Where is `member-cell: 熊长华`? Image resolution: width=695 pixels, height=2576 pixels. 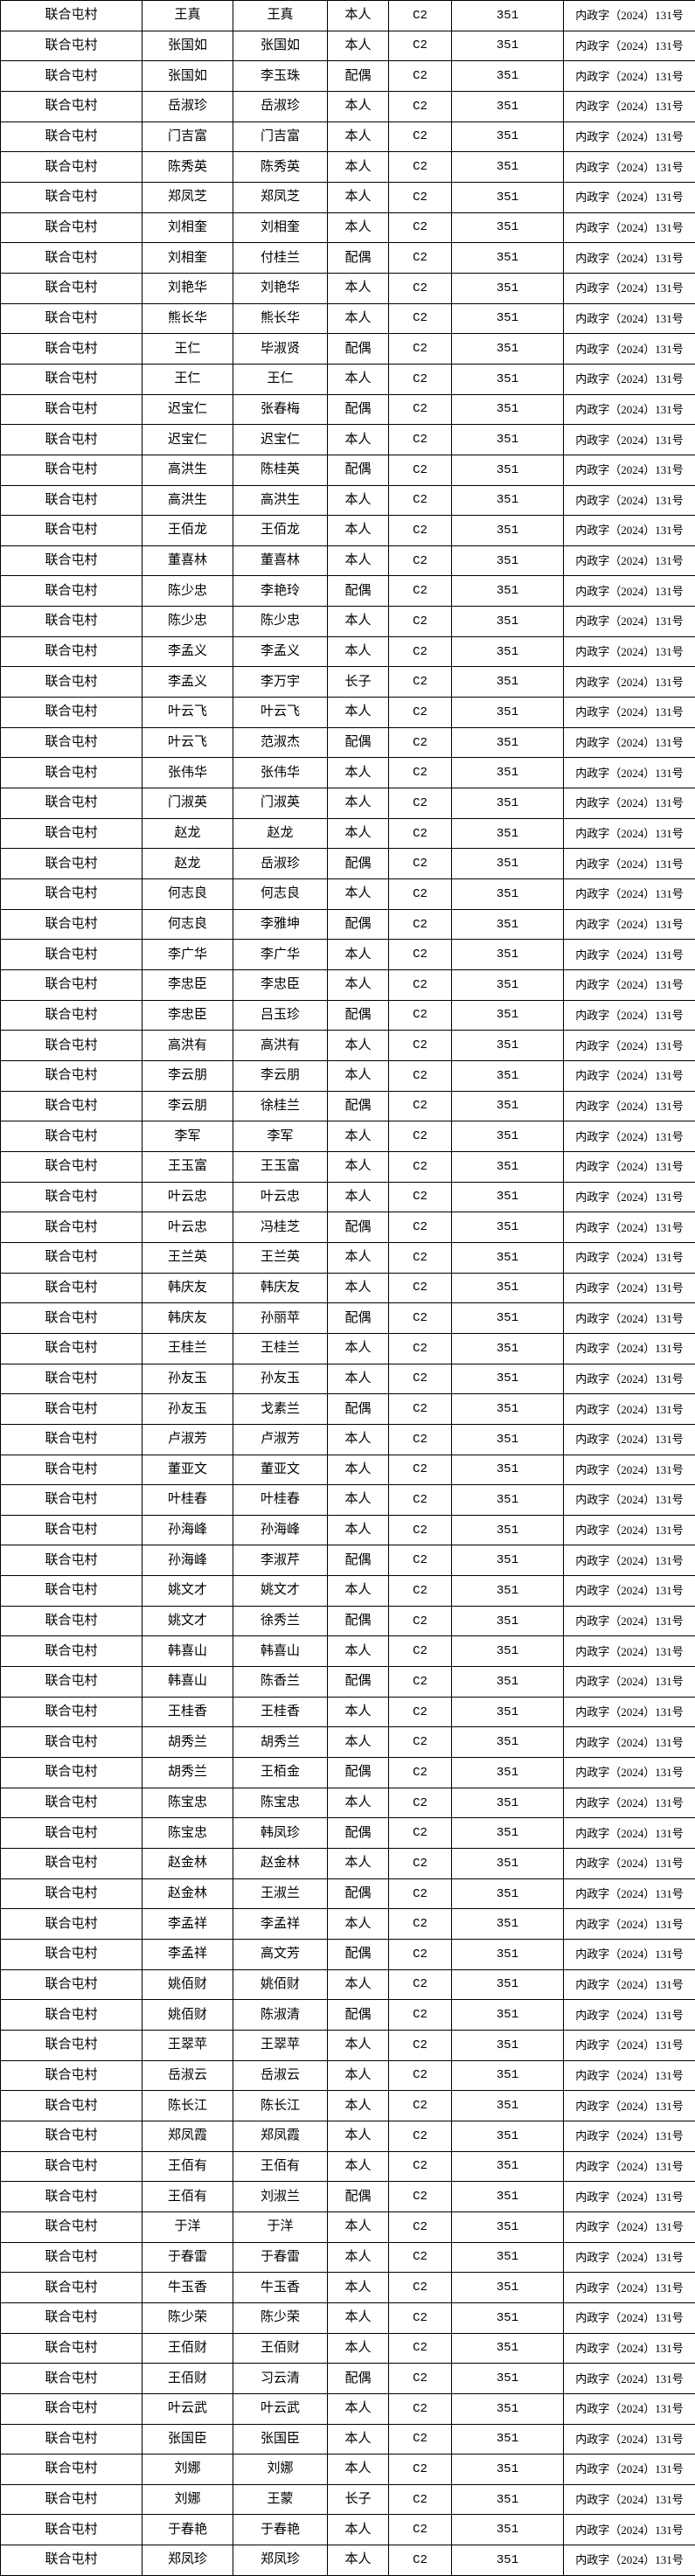
member-cell: 熊长华 is located at coordinates (280, 318).